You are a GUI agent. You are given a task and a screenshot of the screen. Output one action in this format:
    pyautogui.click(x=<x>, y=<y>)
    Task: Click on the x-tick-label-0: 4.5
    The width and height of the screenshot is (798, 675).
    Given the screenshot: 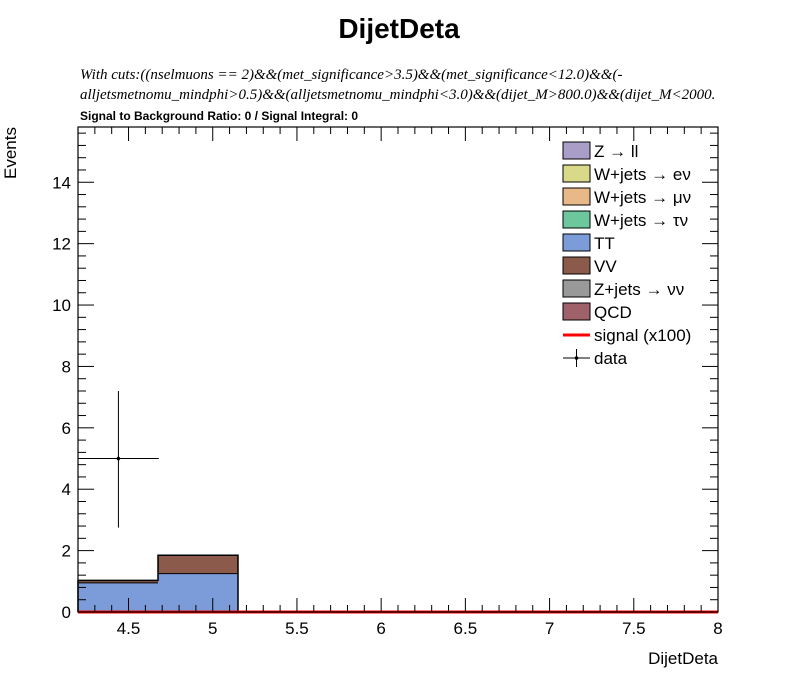 What is the action you would take?
    pyautogui.click(x=129, y=628)
    